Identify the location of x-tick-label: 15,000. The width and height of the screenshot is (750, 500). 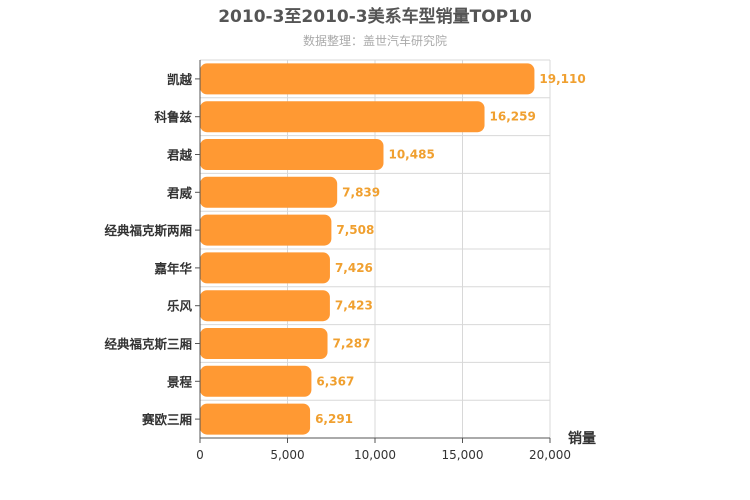
(463, 455).